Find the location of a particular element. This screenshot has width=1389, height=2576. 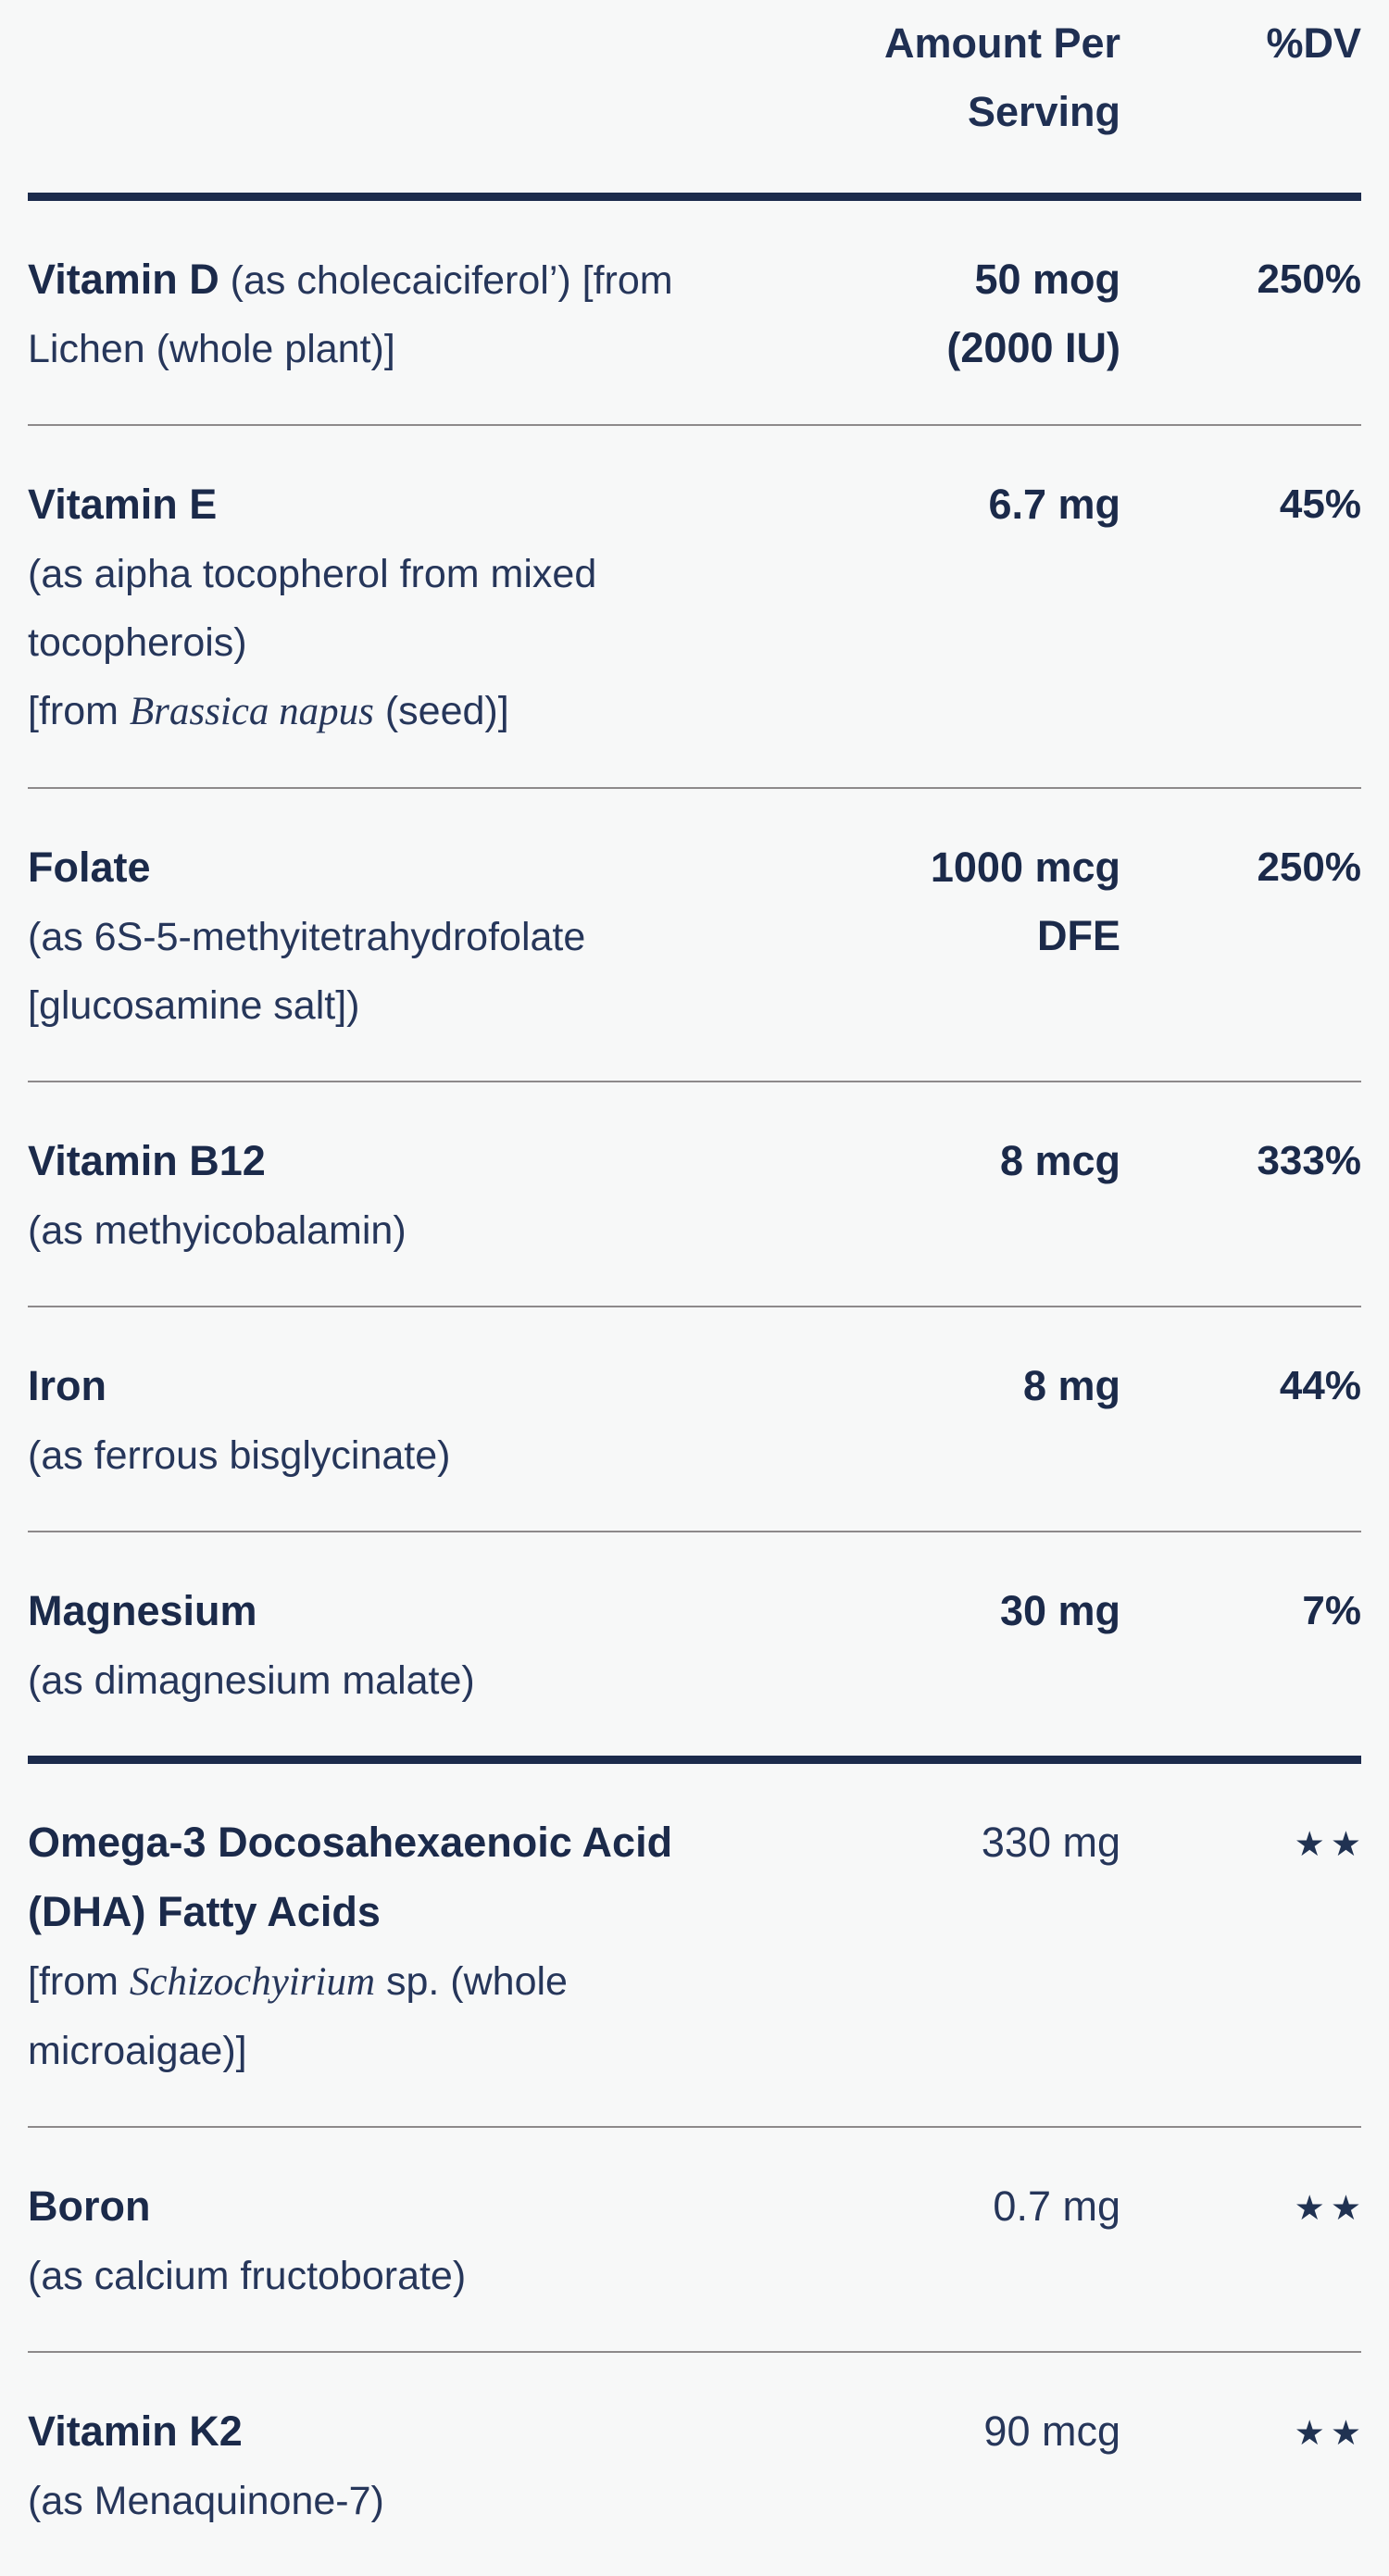

entry-detail-line: Lichen (whole plant)] is located at coordinates (211, 349).